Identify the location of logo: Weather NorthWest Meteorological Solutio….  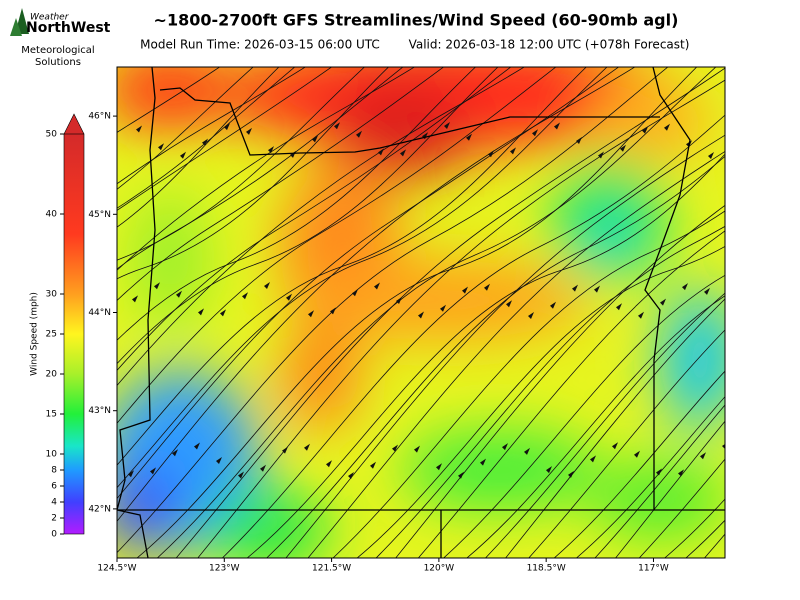
(60, 38).